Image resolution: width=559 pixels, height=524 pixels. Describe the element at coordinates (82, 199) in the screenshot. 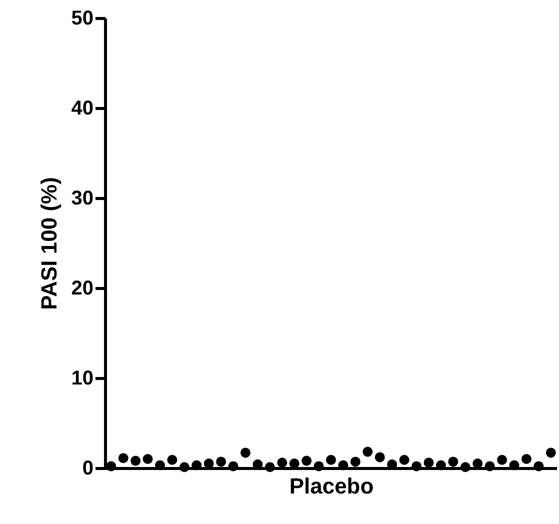

I see `y-tick-label: 30` at that location.